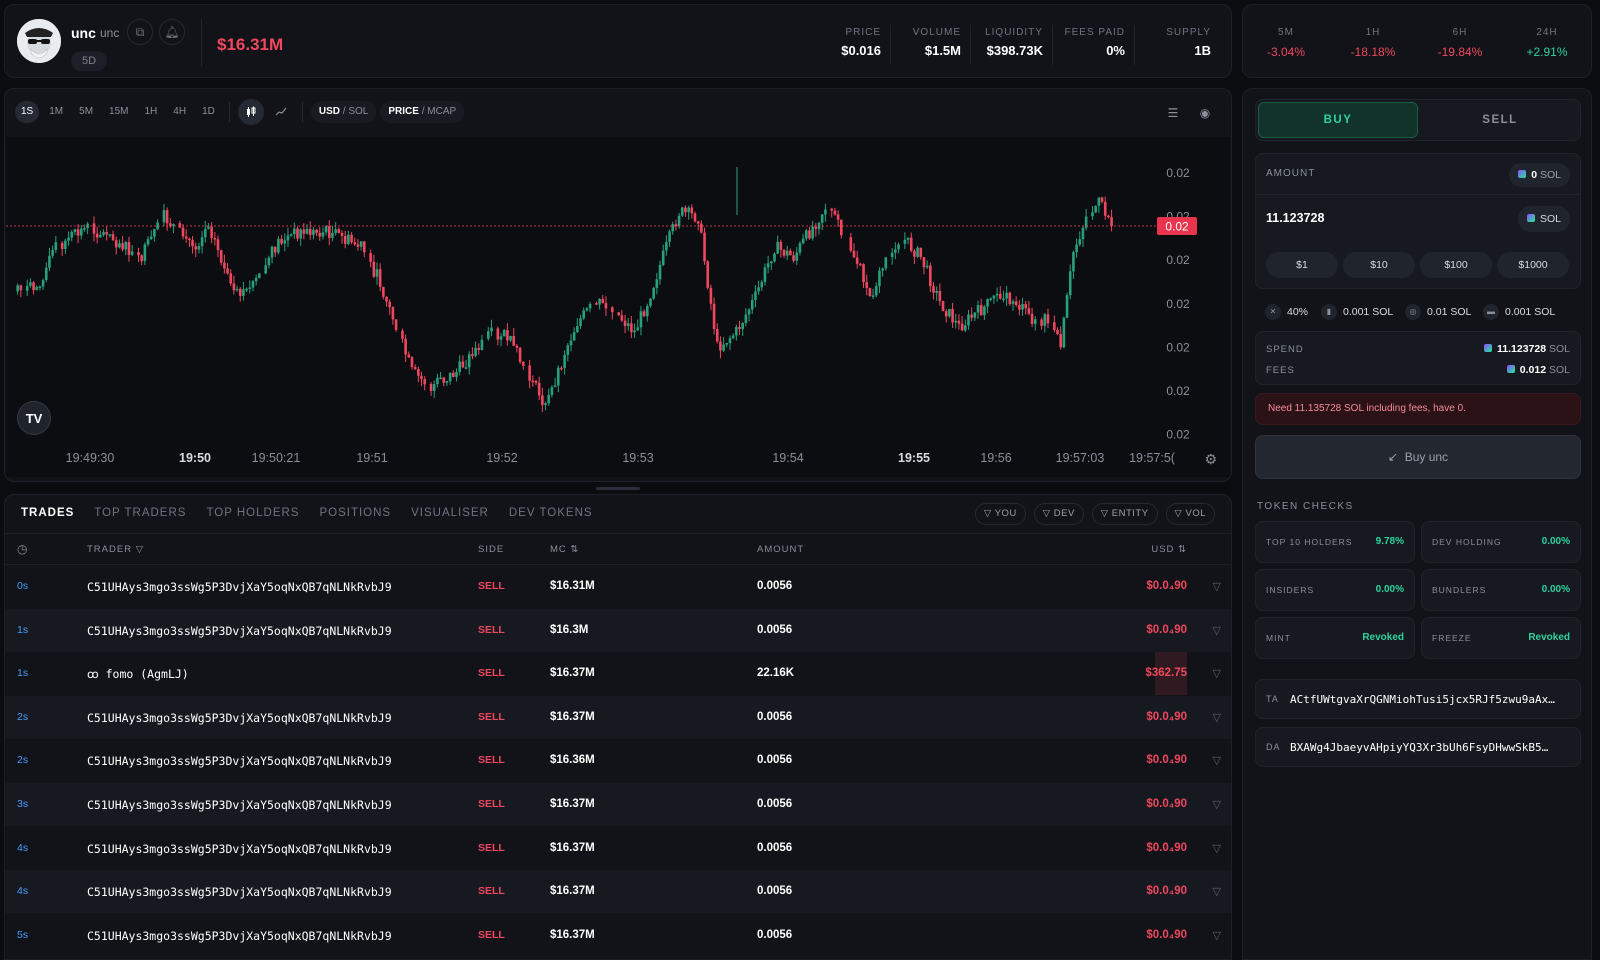 This screenshot has width=1600, height=960. Describe the element at coordinates (1500, 120) in the screenshot. I see `sell-tab: SELL` at that location.